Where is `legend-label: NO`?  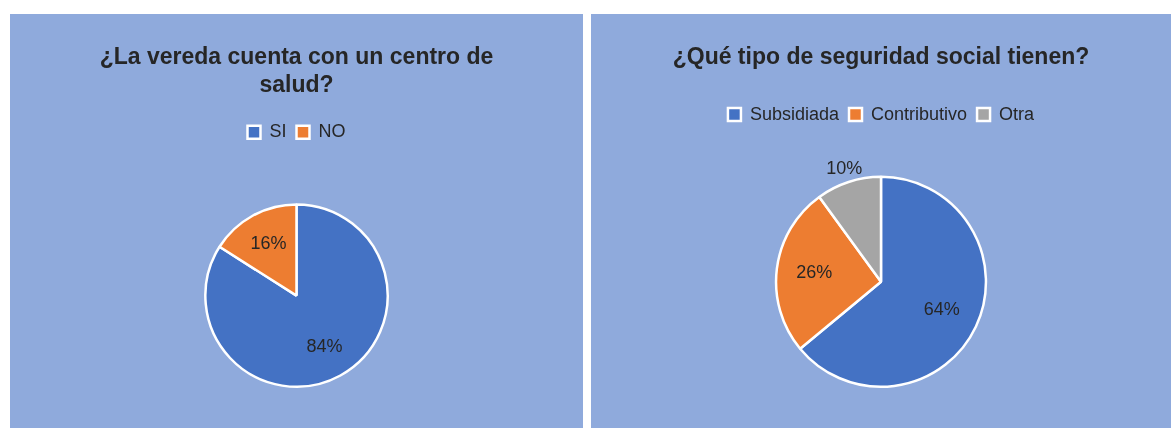 legend-label: NO is located at coordinates (332, 131).